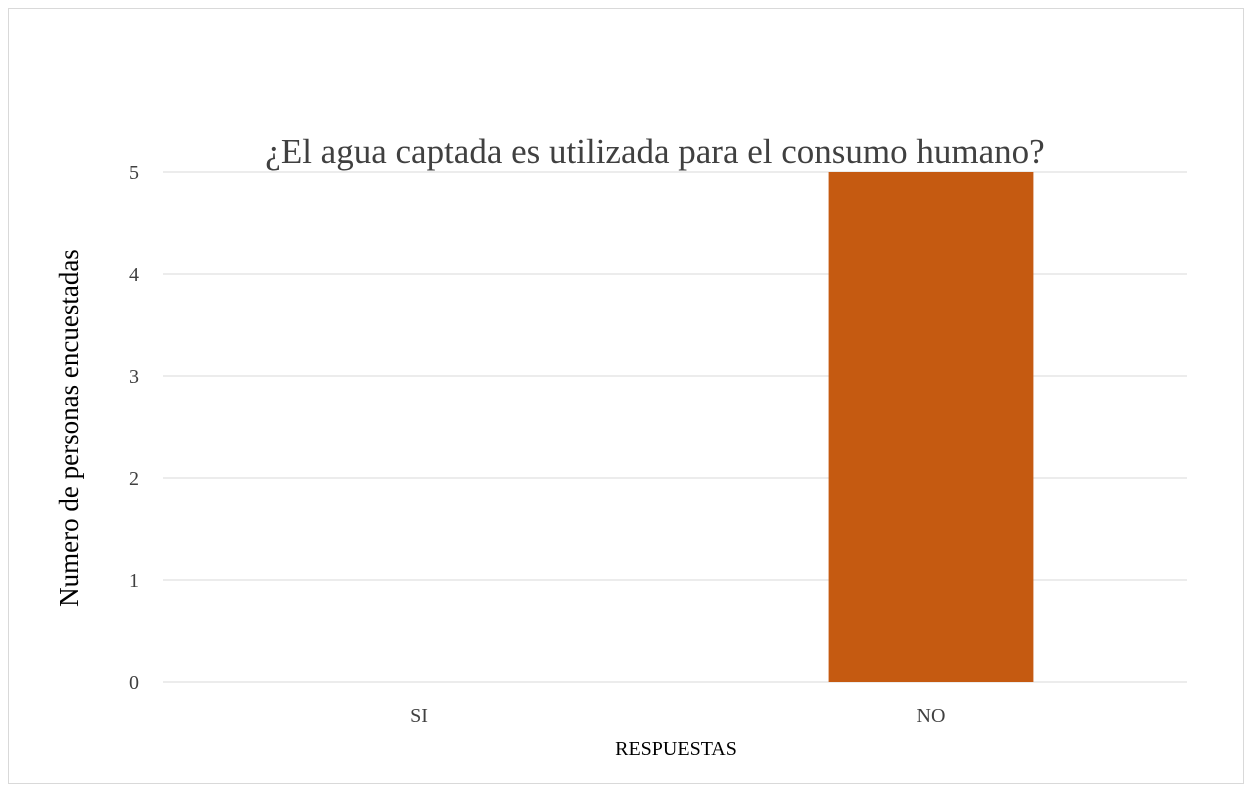 This screenshot has height=793, width=1253. I want to click on x-tick-label: NO, so click(931, 716).